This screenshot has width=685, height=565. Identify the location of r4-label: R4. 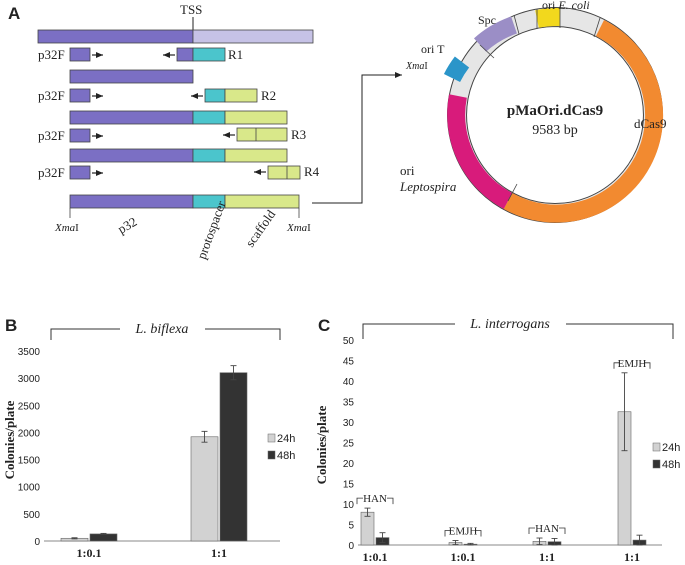
(312, 171).